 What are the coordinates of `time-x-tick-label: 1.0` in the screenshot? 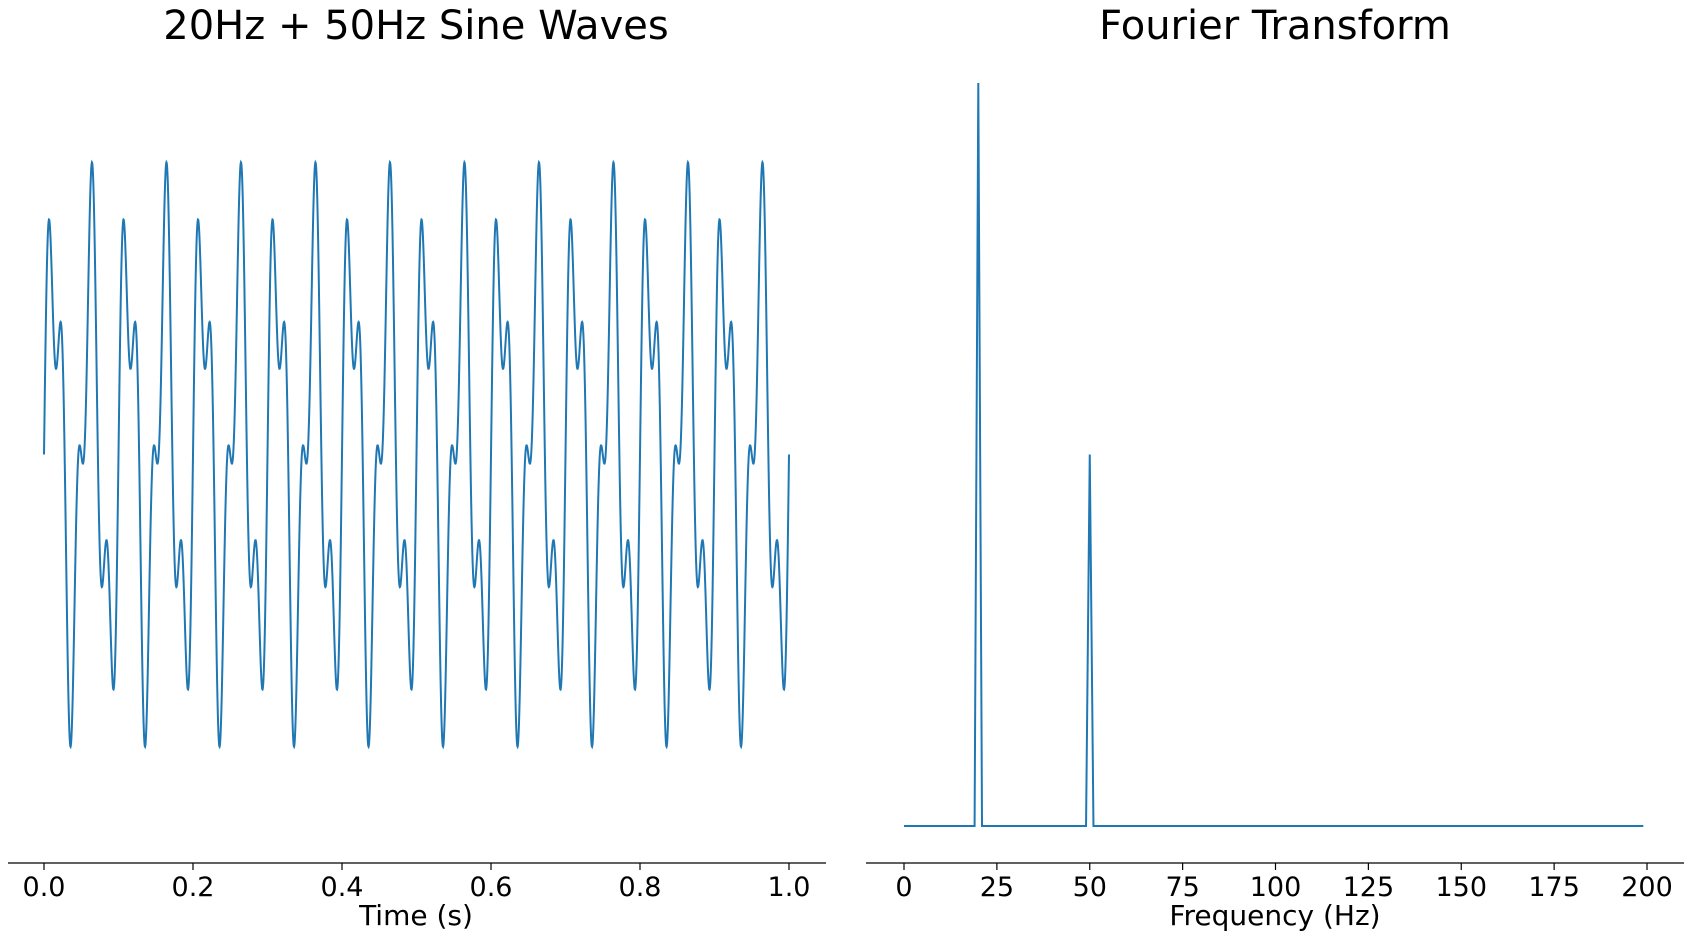 It's located at (789, 887).